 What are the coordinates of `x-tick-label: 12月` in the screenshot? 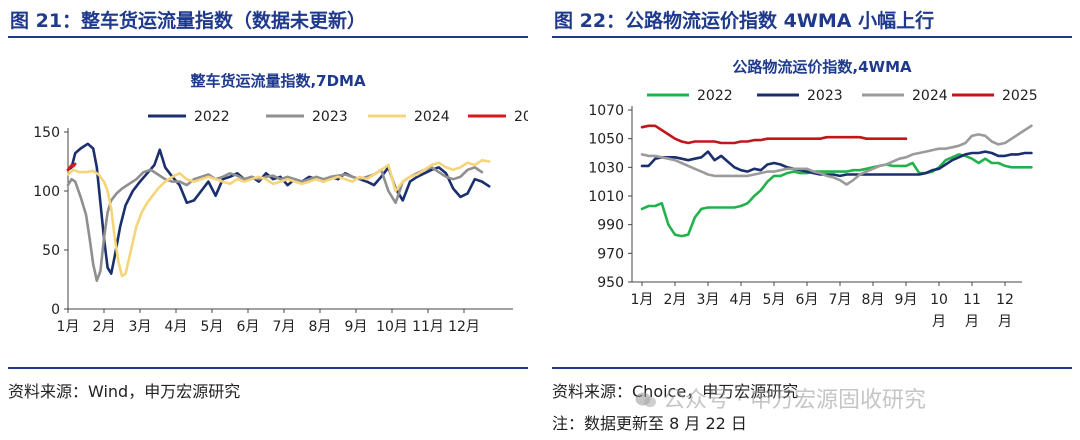 It's located at (464, 327).